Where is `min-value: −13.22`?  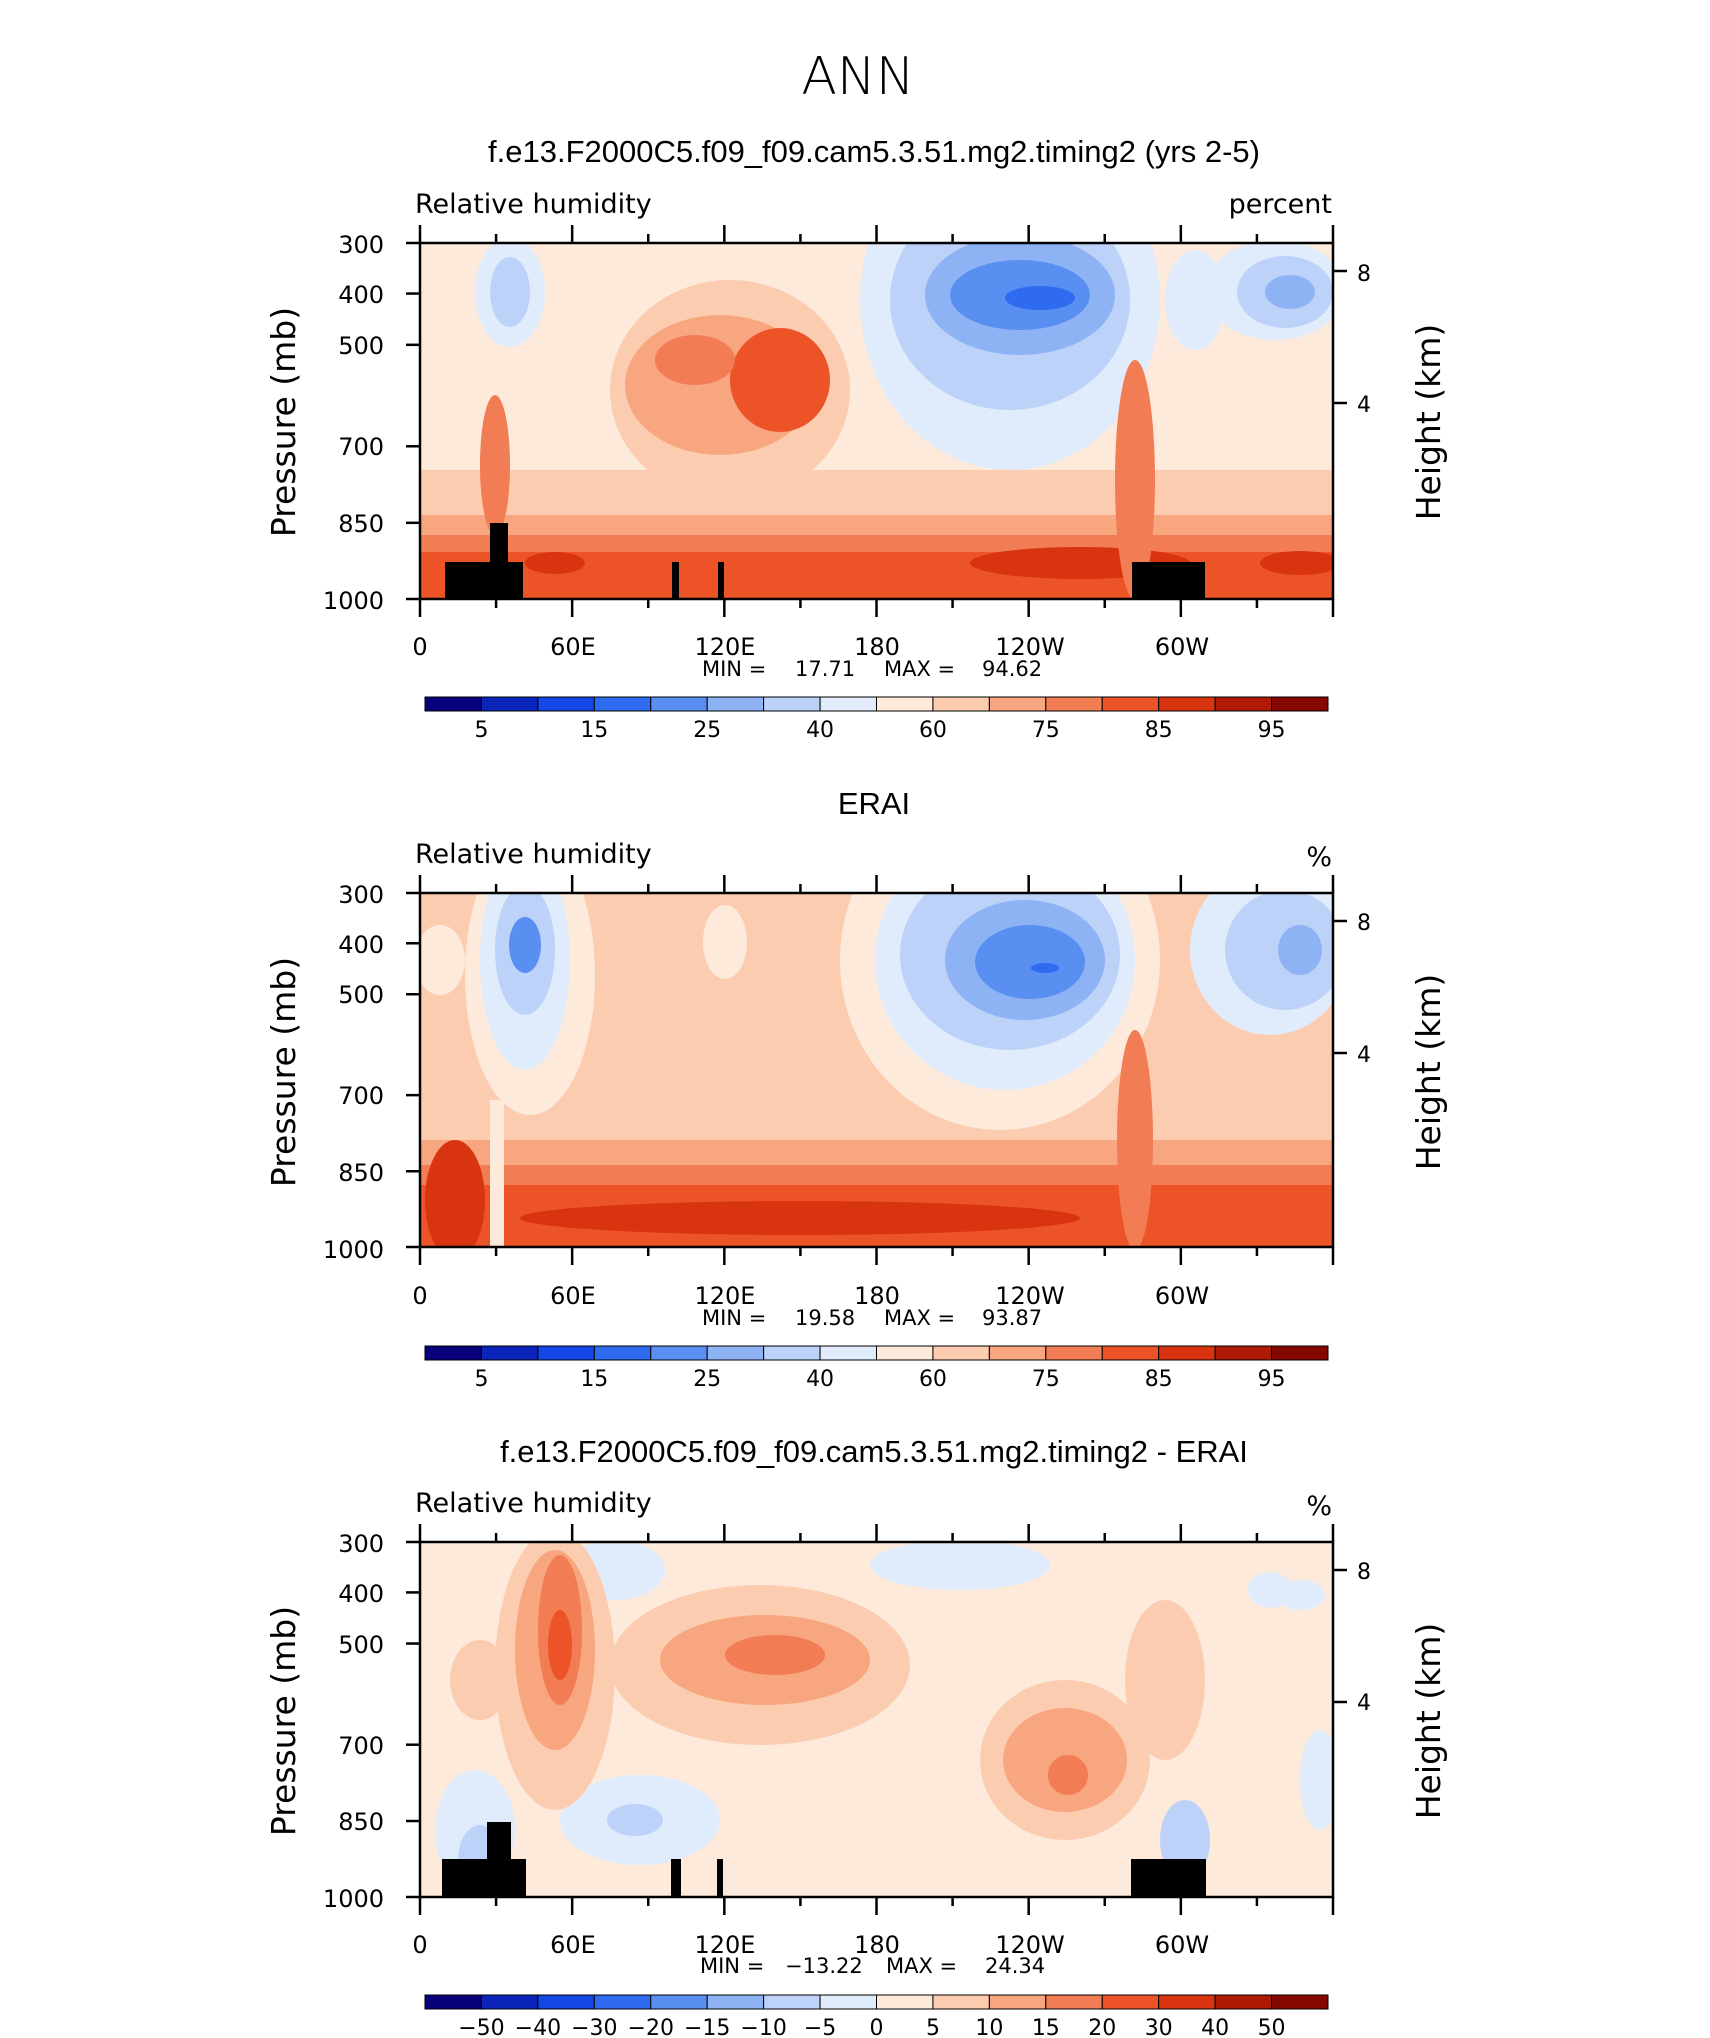 min-value: −13.22 is located at coordinates (824, 1966).